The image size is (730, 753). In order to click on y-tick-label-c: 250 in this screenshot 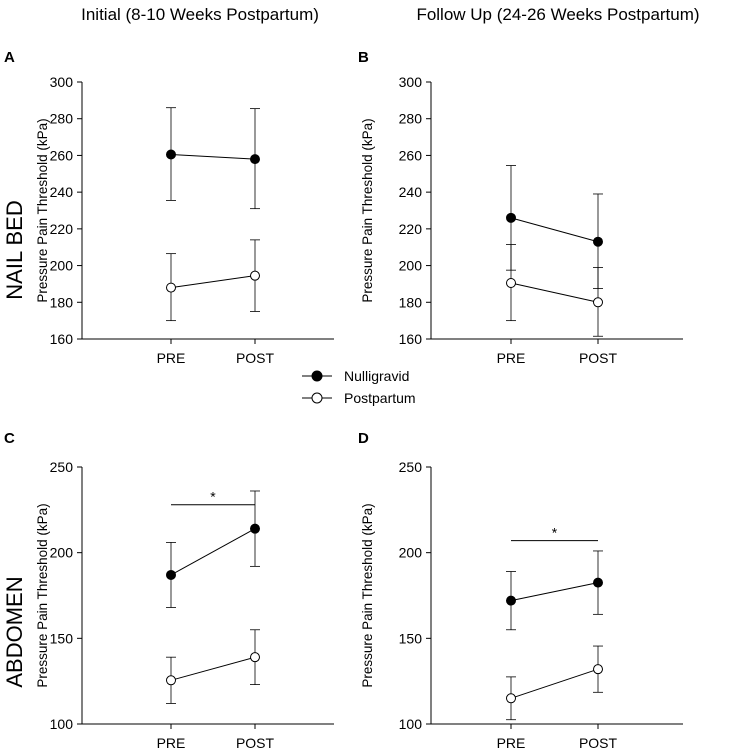, I will do `click(62, 467)`.